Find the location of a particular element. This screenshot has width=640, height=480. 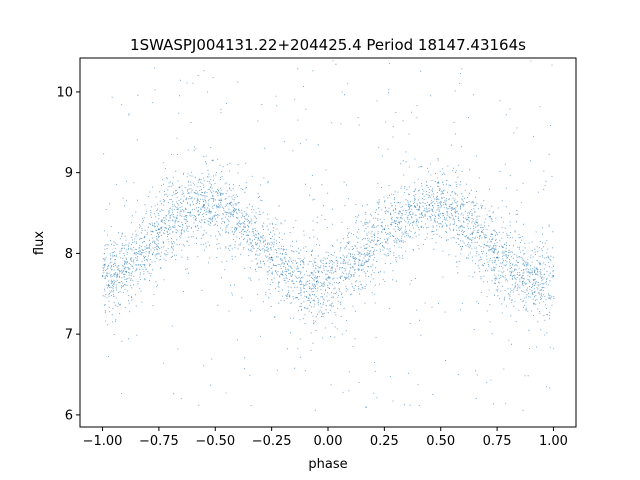

x-tick-label: 1.00 is located at coordinates (553, 441).